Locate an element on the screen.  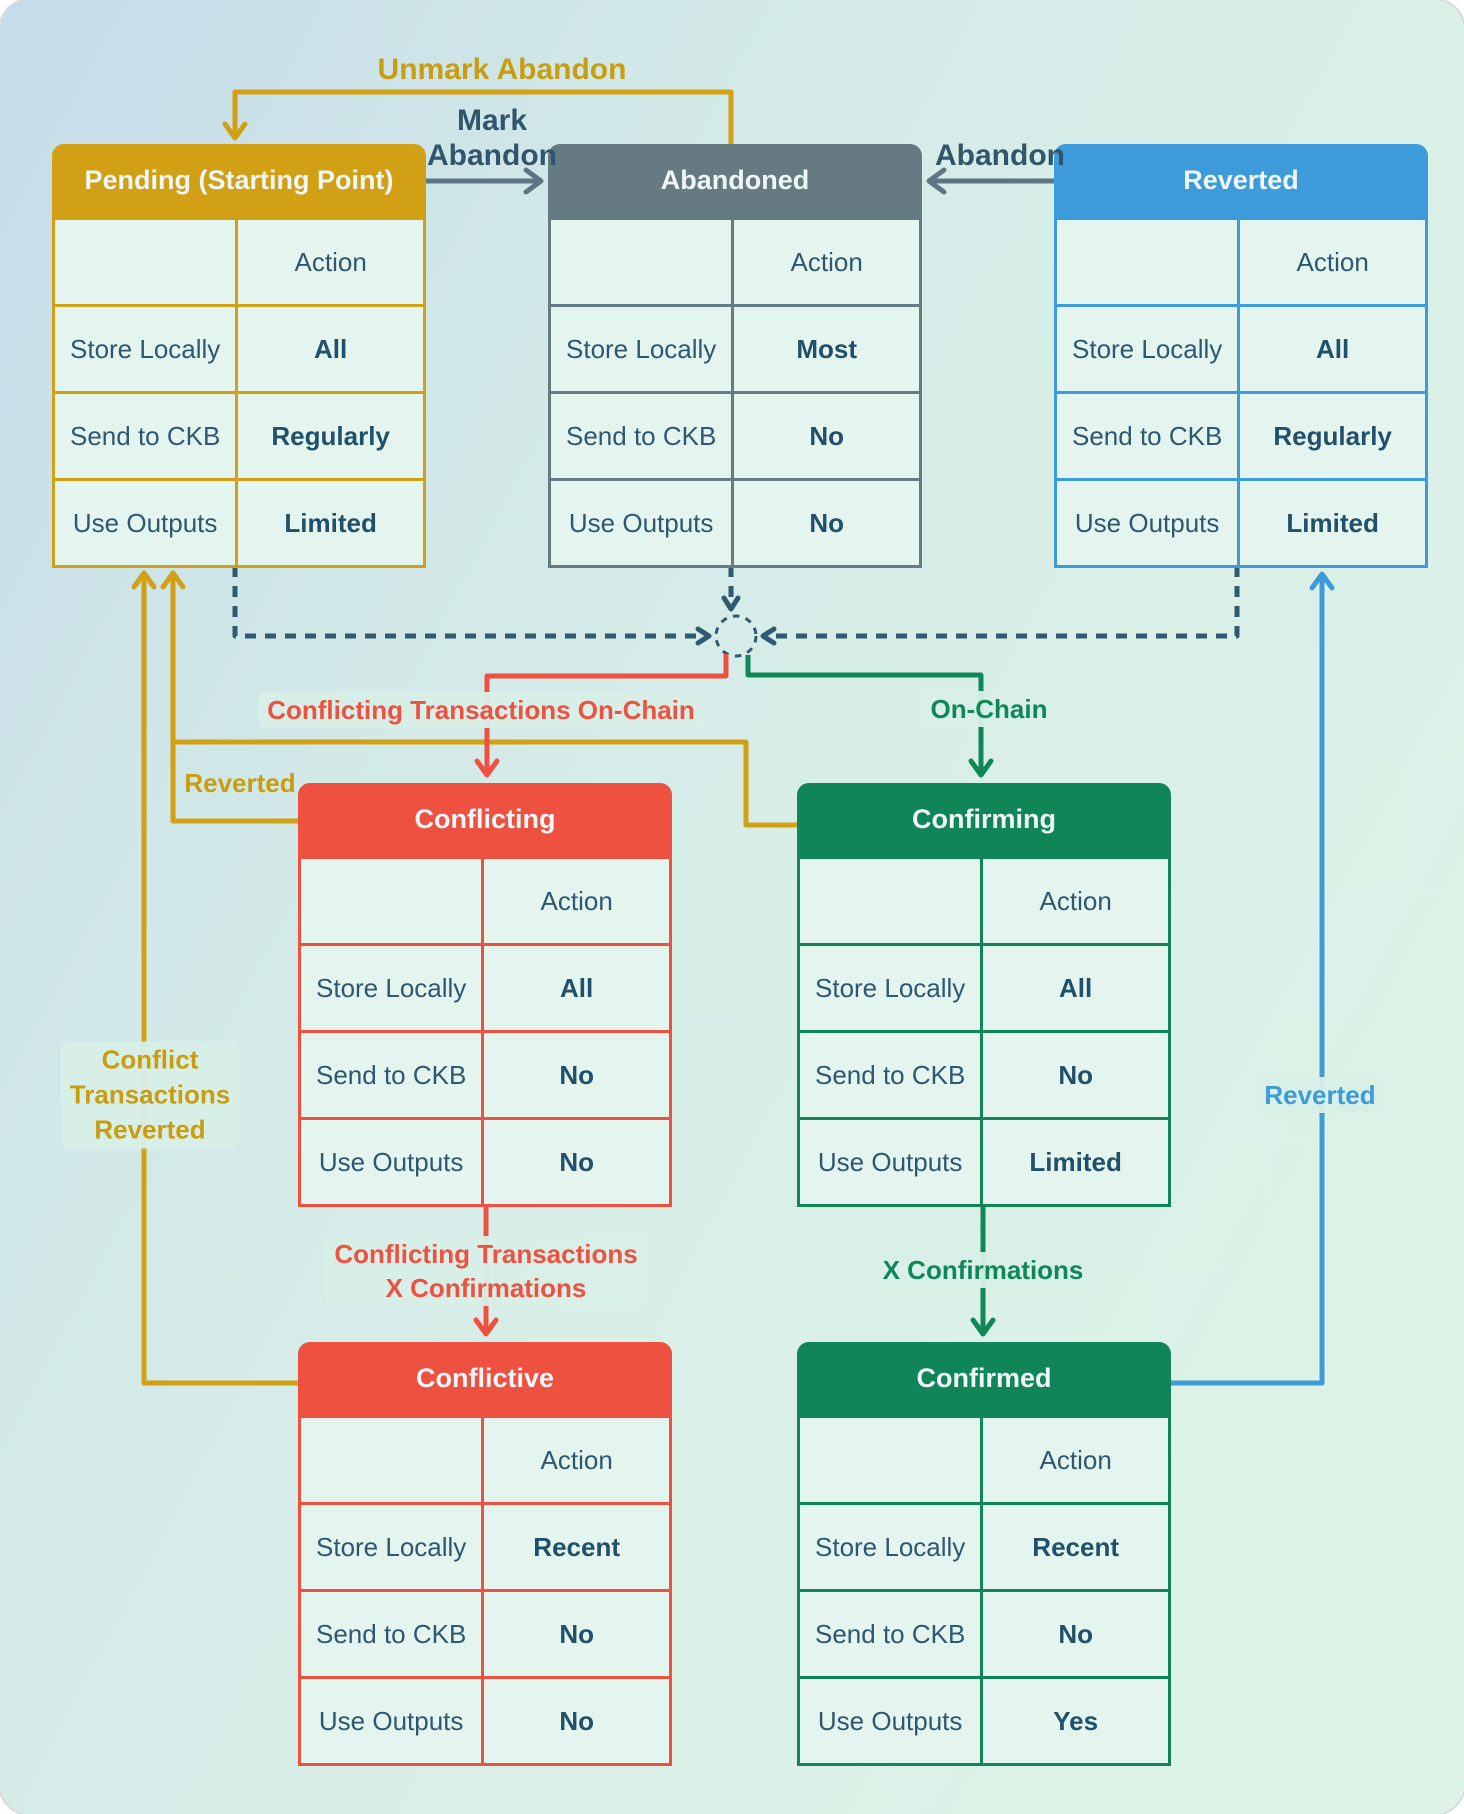
label-reverted-conflicting: Reverted is located at coordinates (240, 783).